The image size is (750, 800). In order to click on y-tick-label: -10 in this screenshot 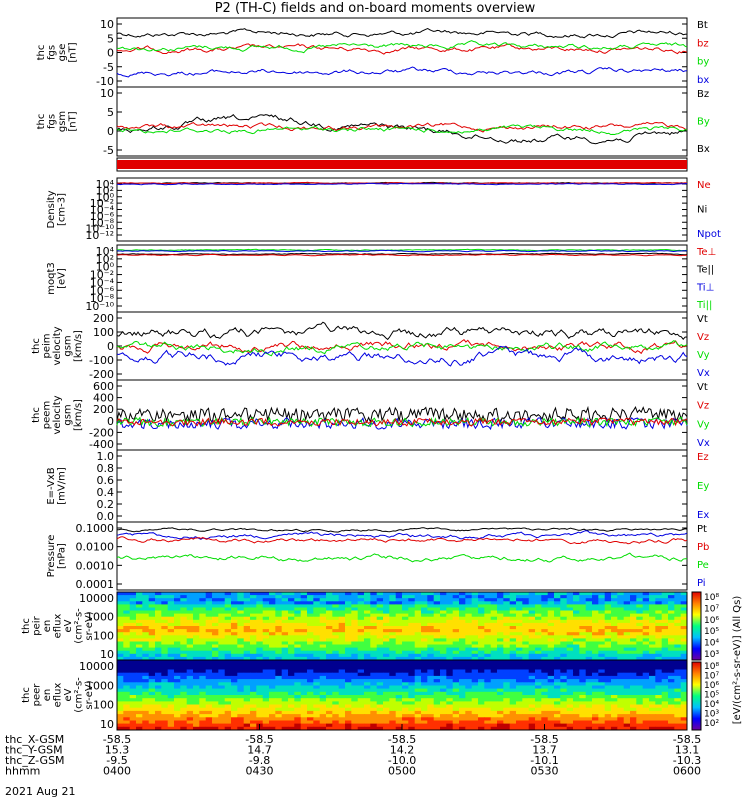, I will do `click(105, 81)`.